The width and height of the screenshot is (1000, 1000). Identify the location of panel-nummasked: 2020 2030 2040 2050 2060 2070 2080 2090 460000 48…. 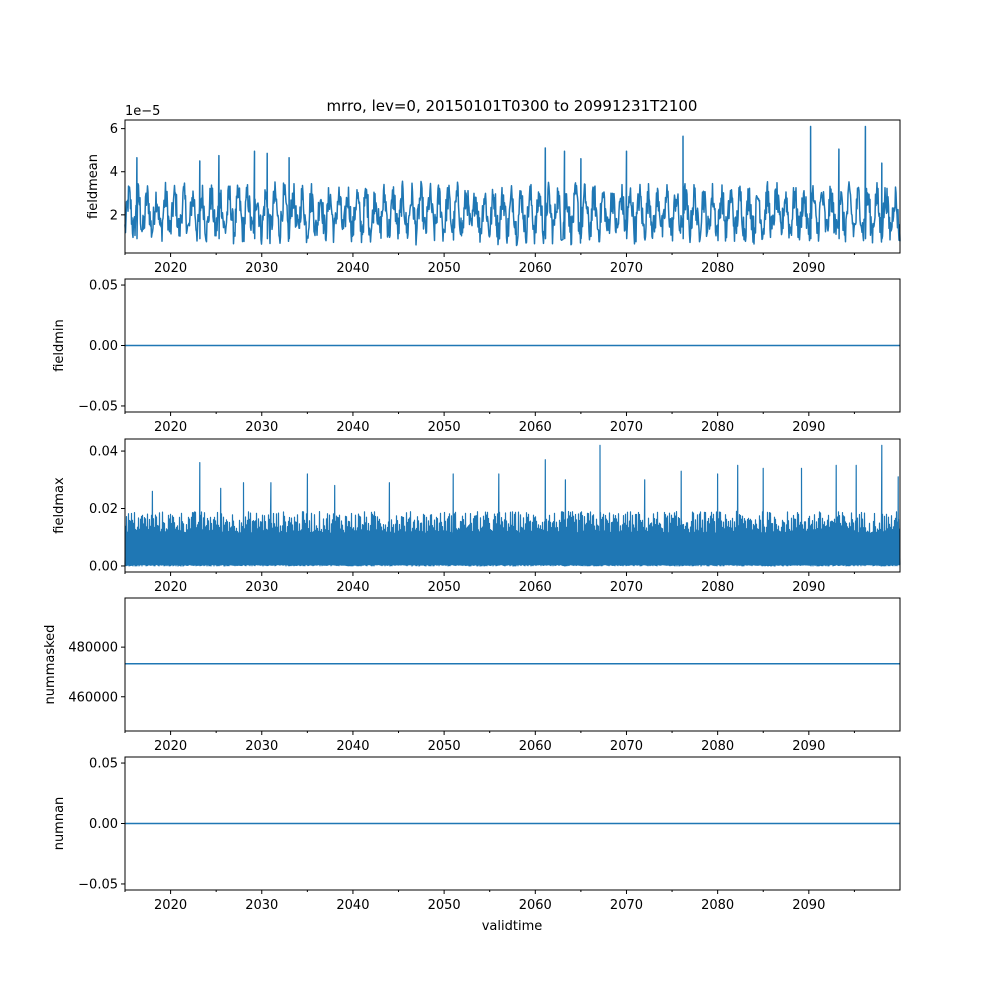
(472, 675).